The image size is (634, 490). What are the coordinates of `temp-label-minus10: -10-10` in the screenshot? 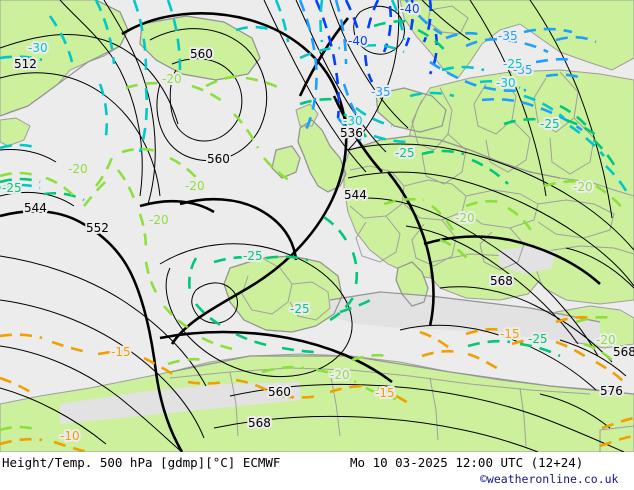 It's located at (70, 436).